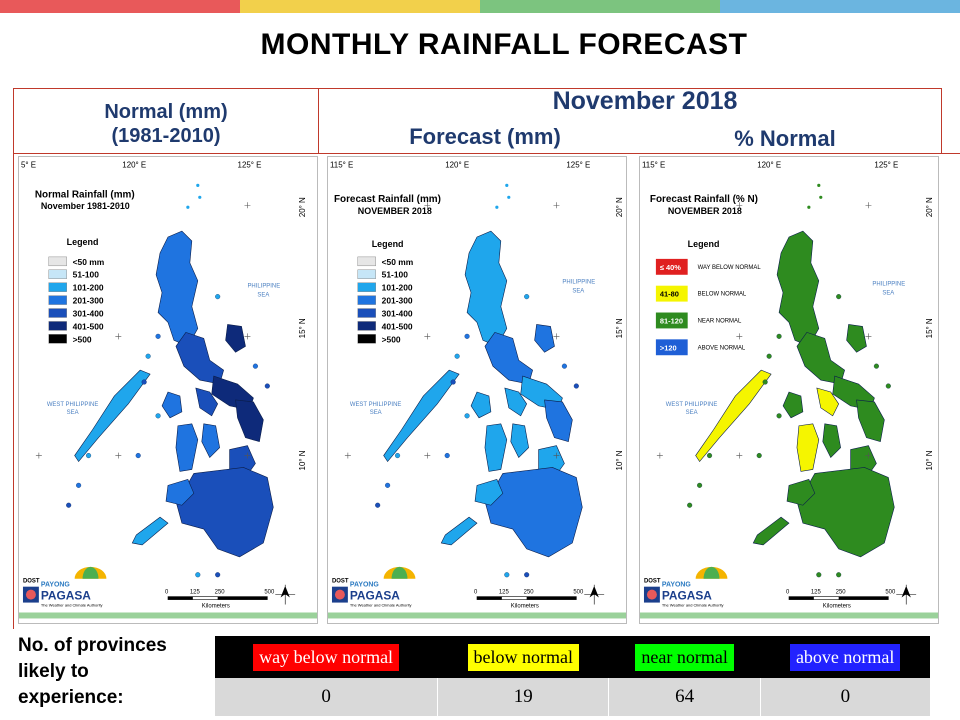 This screenshot has height=720, width=960. Describe the element at coordinates (619, 334) in the screenshot. I see `lat-labels: 20° N 15° N 10° N` at that location.